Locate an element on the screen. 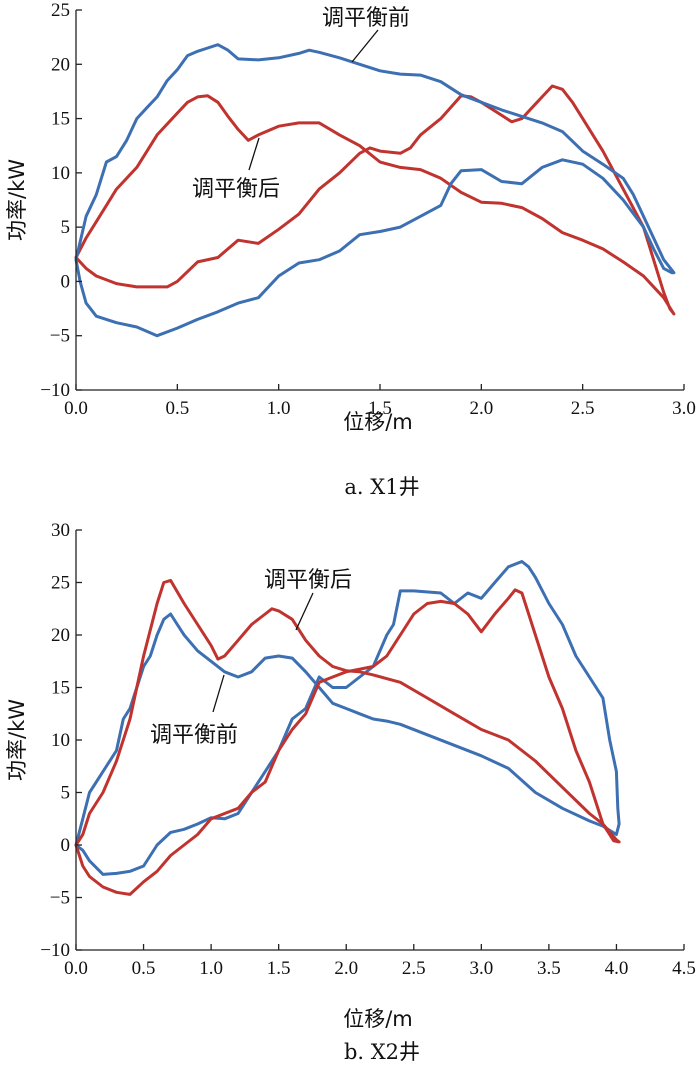 The width and height of the screenshot is (700, 1068). chart-b-x-tick-label: 4.0 is located at coordinates (617, 968).